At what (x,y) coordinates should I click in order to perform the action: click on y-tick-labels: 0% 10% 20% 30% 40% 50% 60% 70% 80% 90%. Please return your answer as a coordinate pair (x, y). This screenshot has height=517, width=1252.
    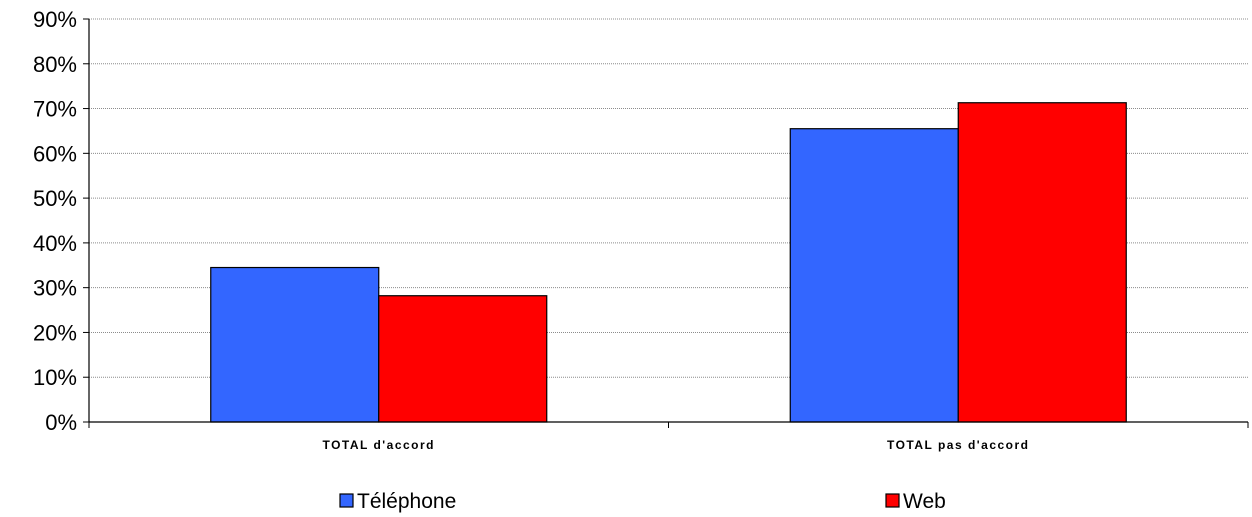
    Looking at the image, I should click on (55, 221).